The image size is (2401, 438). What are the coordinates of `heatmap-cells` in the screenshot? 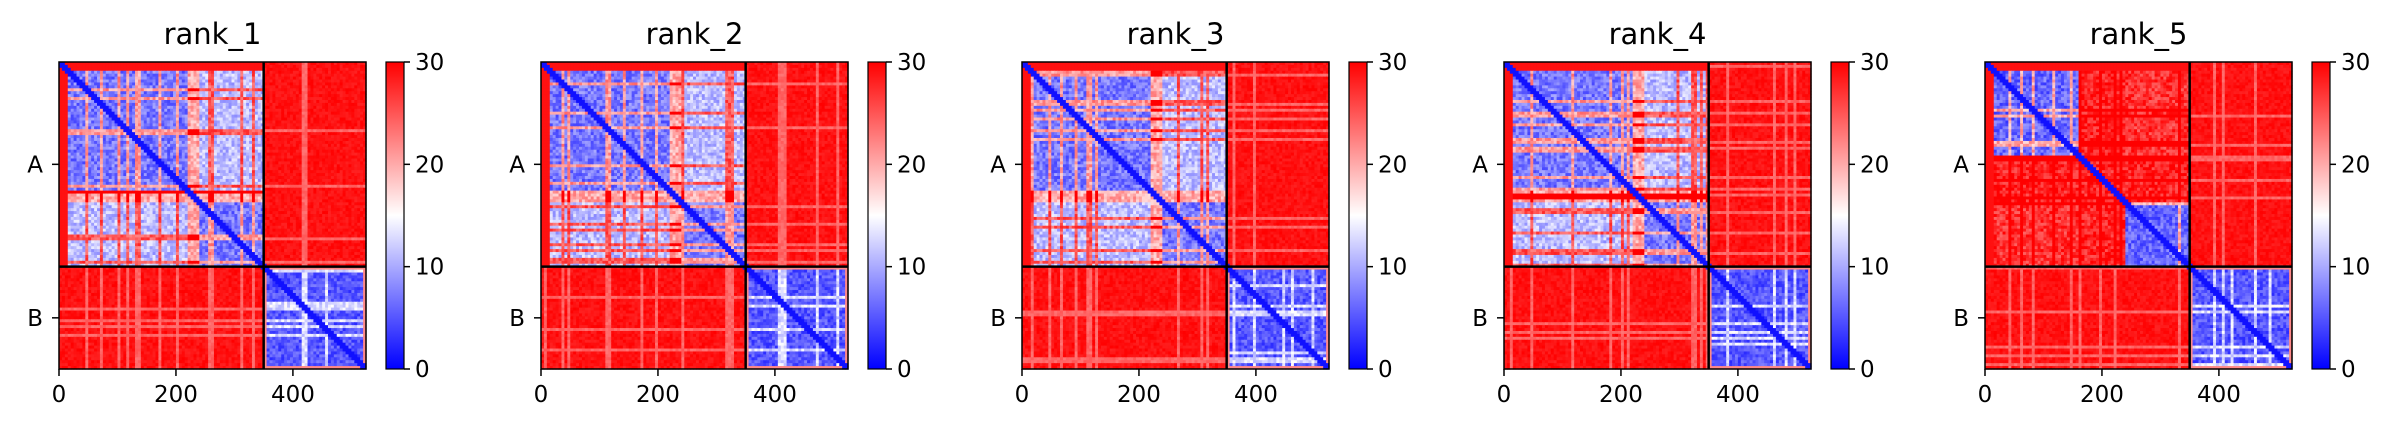 It's located at (213, 216).